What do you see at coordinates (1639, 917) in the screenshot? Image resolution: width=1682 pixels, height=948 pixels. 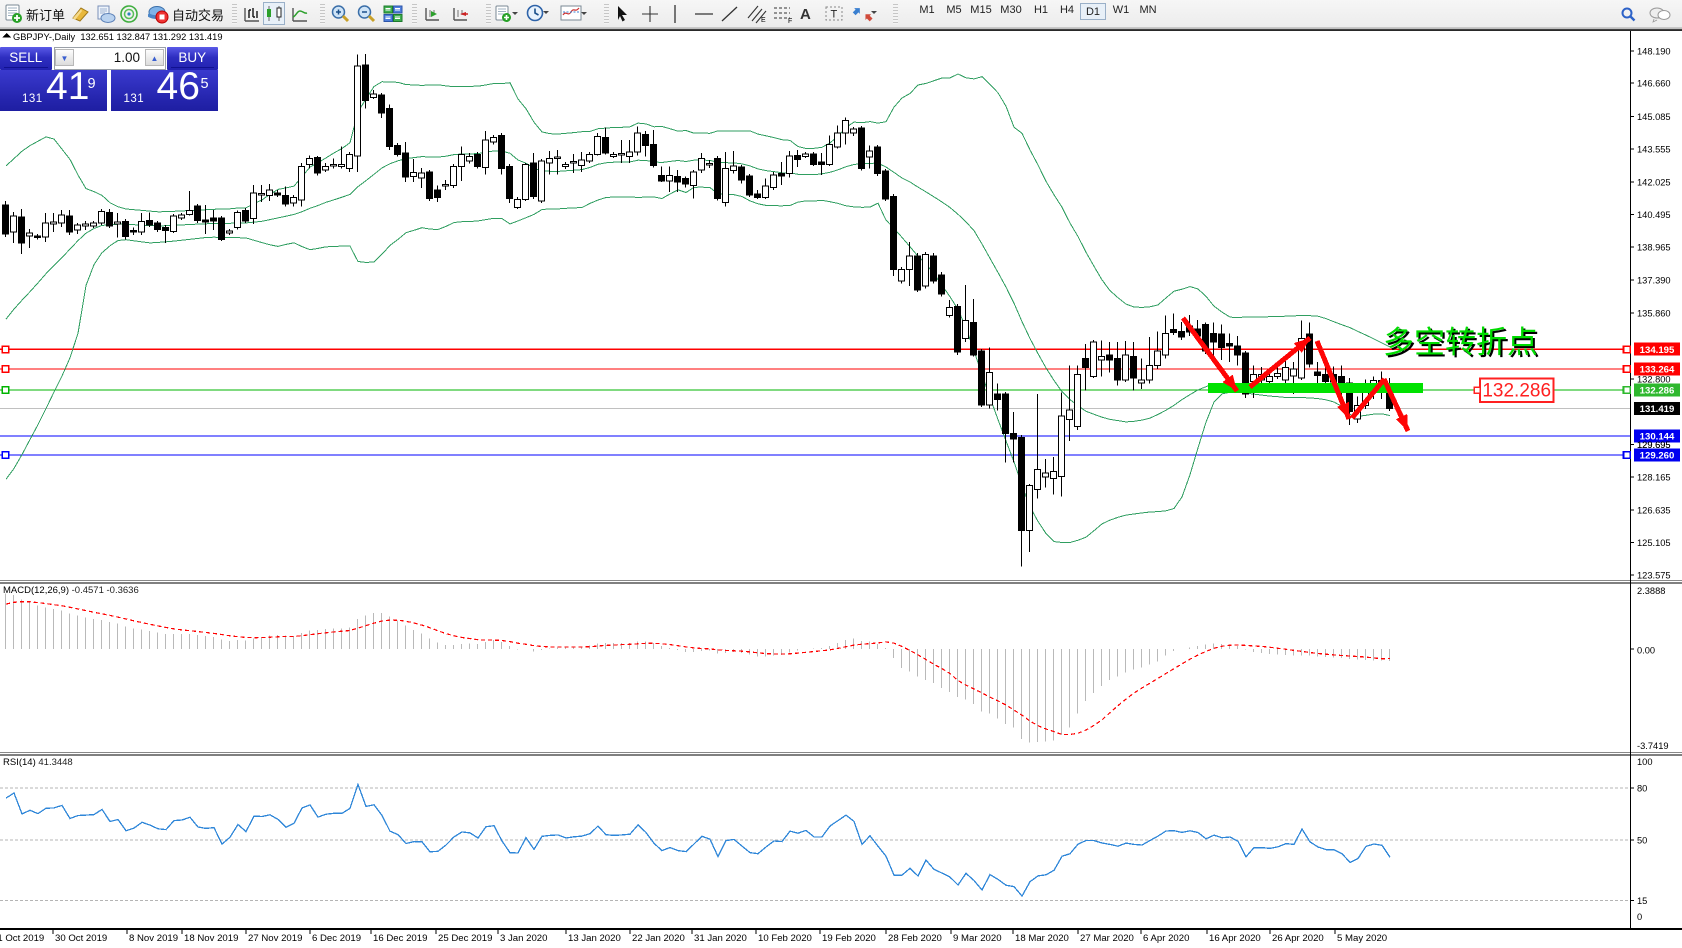 I see `svg-text: 0` at bounding box center [1639, 917].